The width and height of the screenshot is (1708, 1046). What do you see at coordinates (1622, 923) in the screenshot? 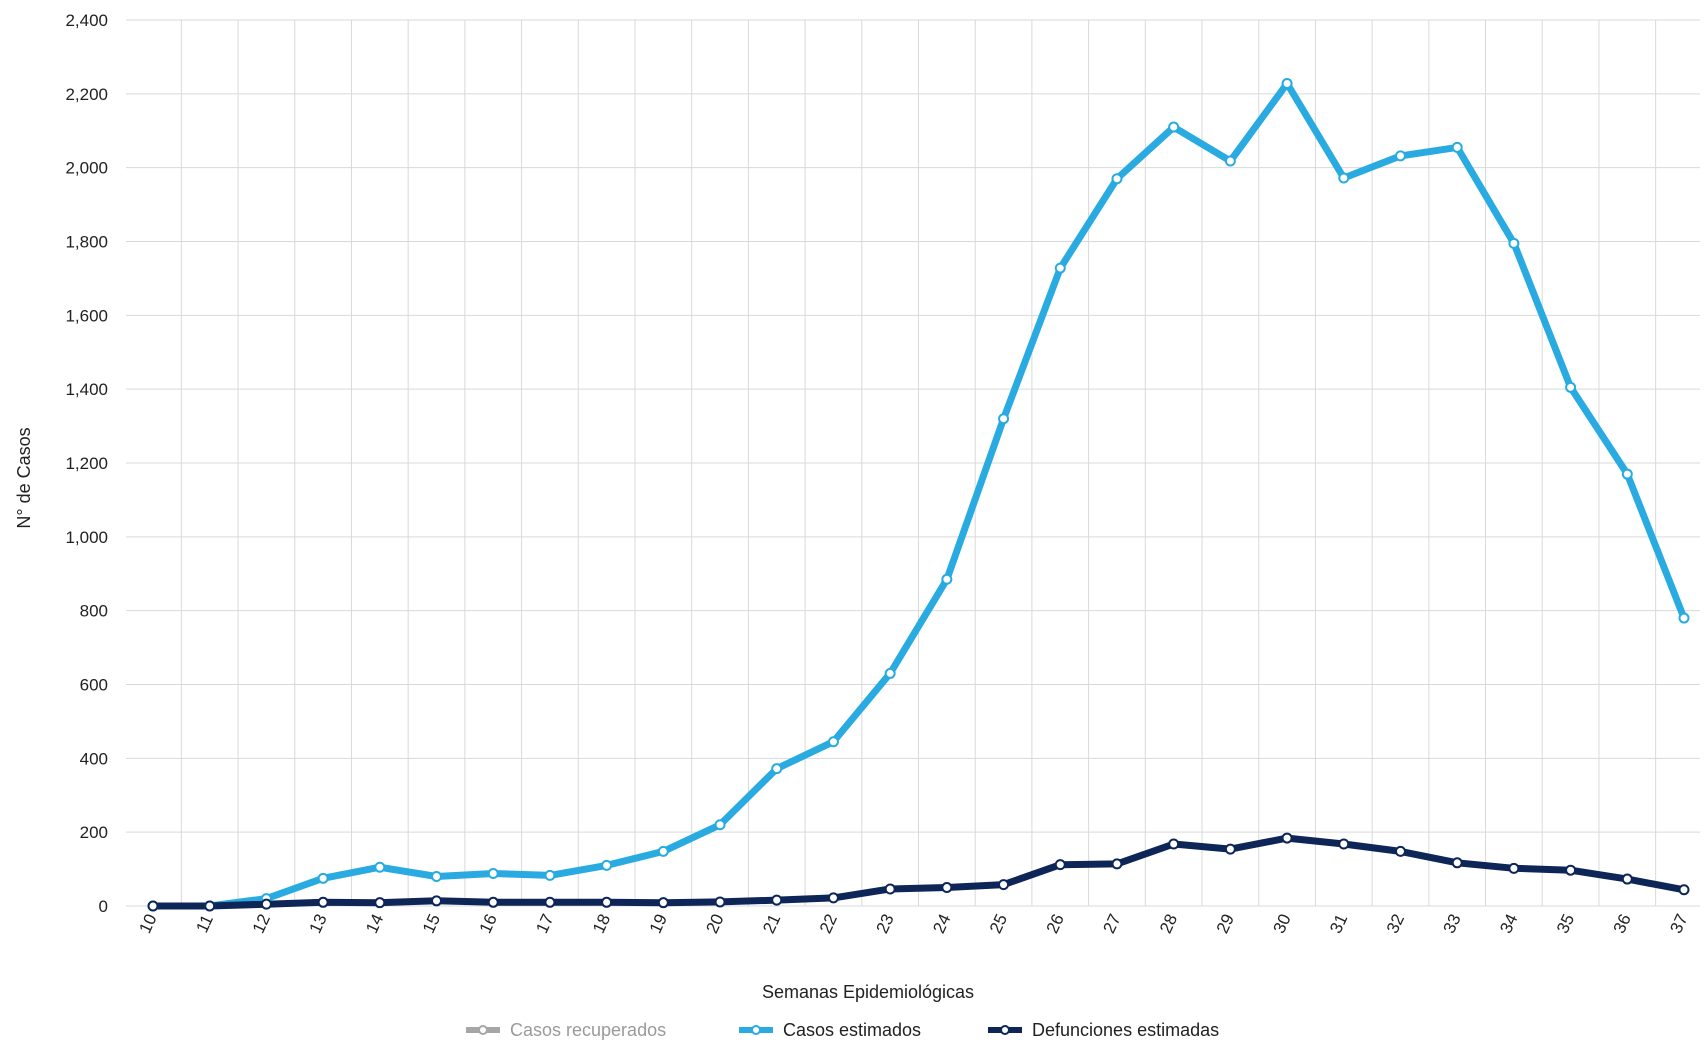
I see `x-tick-label: 36` at bounding box center [1622, 923].